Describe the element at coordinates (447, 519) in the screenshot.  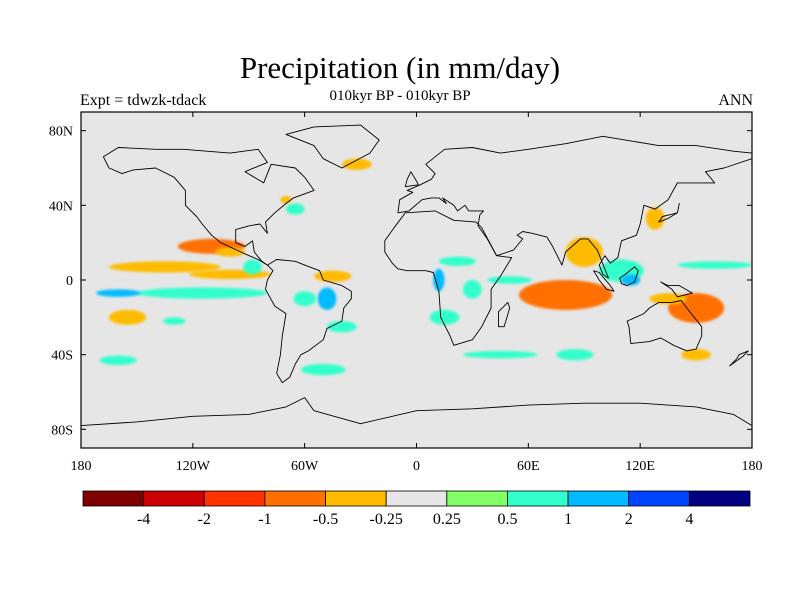
I see `colorbar-label: 0.25` at that location.